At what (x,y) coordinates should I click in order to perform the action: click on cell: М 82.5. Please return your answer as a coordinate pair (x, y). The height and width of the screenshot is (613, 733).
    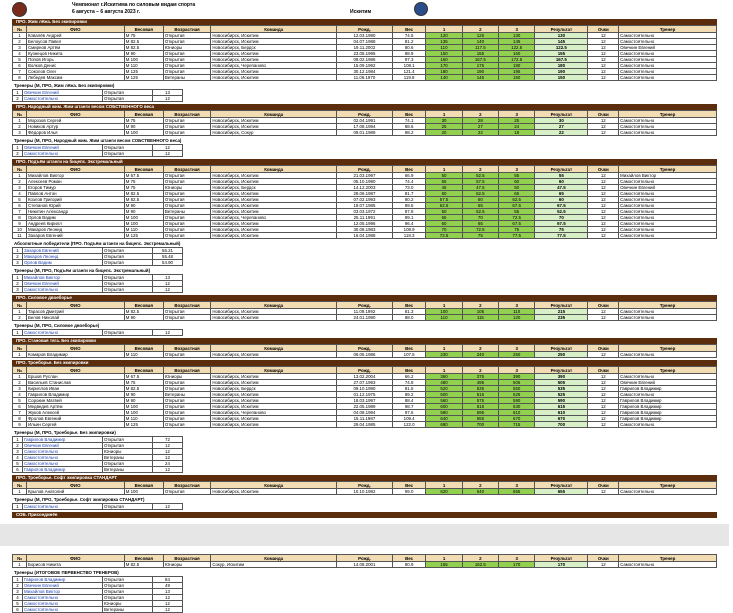
    Looking at the image, I should click on (143, 564).